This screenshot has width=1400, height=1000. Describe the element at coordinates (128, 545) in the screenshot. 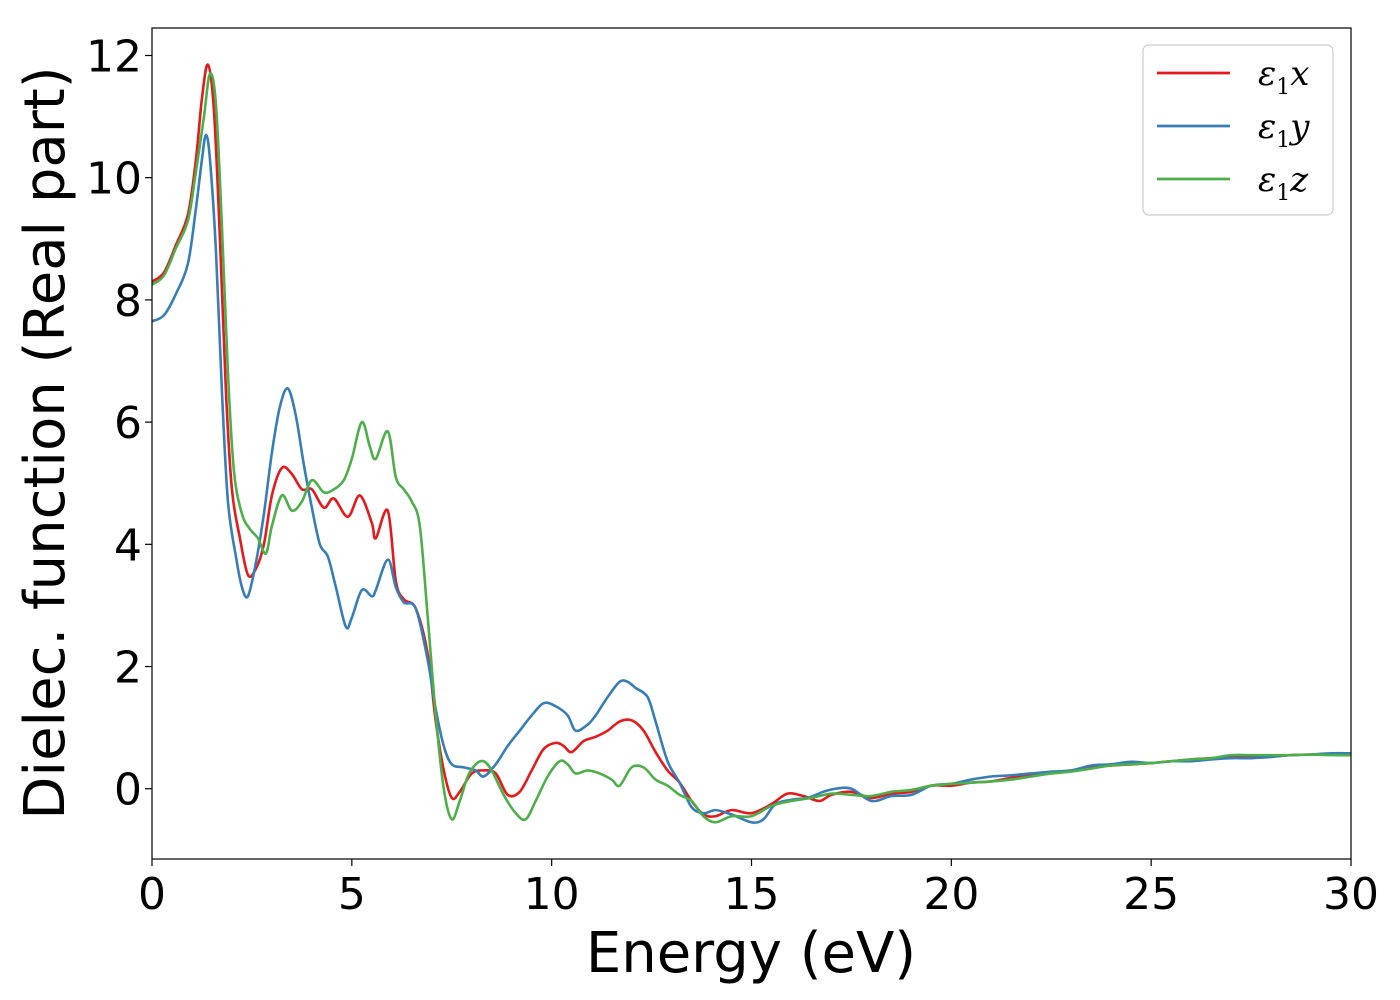

I see `y-tick-label: 4` at that location.